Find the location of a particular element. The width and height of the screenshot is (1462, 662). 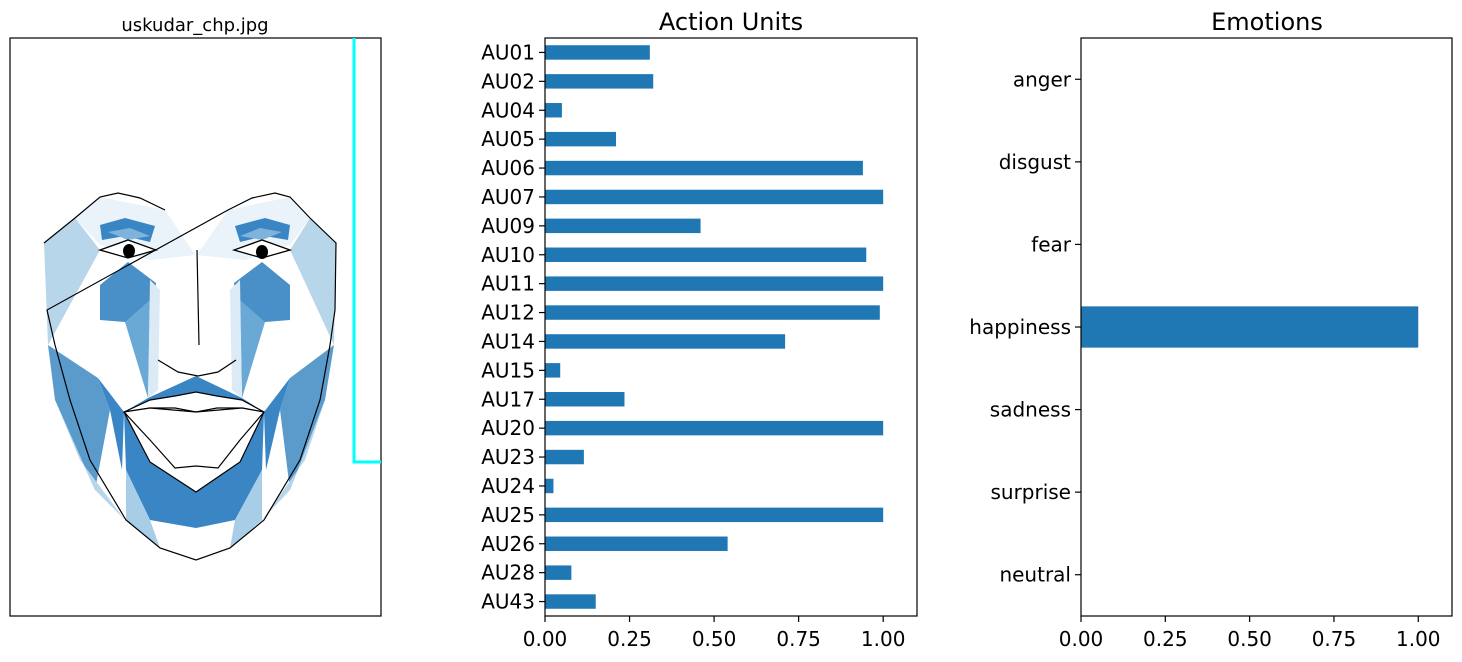

face-outline is located at coordinates (190, 376).